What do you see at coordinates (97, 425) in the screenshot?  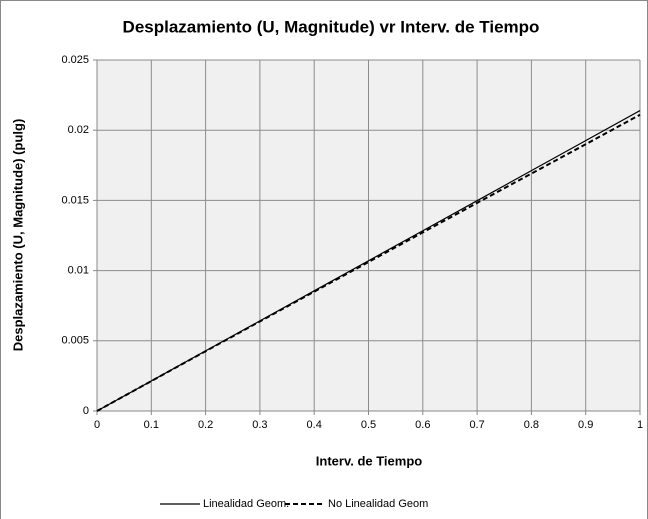 I see `x-tick-label: 0` at bounding box center [97, 425].